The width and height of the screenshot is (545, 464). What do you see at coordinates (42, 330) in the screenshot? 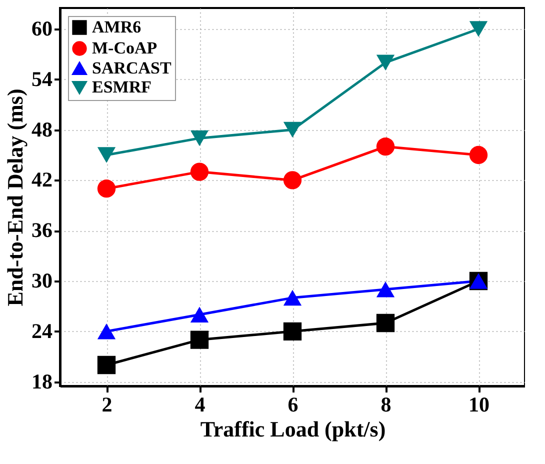
I see `y-tick-label: 24` at bounding box center [42, 330].